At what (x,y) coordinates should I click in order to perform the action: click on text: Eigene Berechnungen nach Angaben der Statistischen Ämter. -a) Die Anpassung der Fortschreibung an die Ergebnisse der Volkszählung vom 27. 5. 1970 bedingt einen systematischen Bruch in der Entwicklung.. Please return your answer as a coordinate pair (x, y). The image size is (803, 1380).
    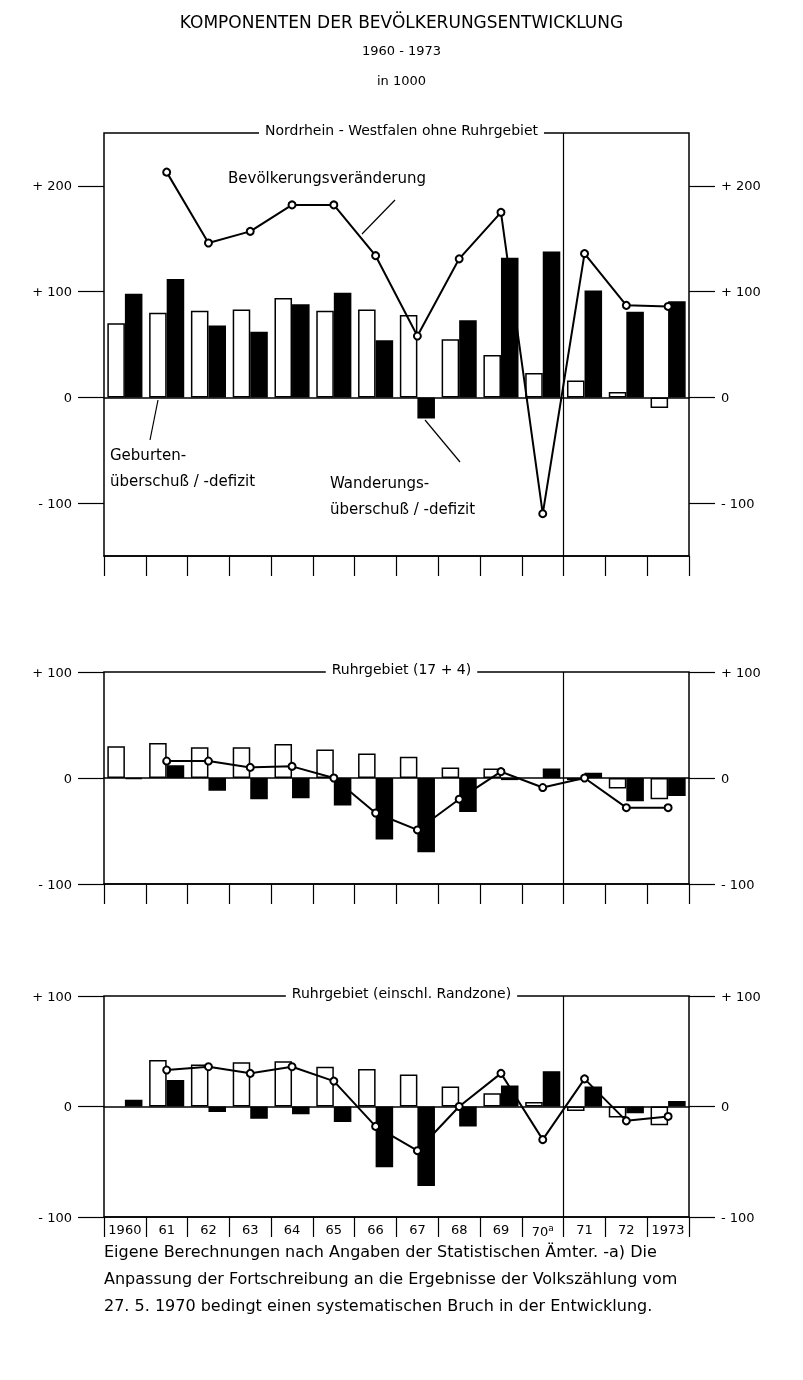
    Looking at the image, I should click on (393, 1278).